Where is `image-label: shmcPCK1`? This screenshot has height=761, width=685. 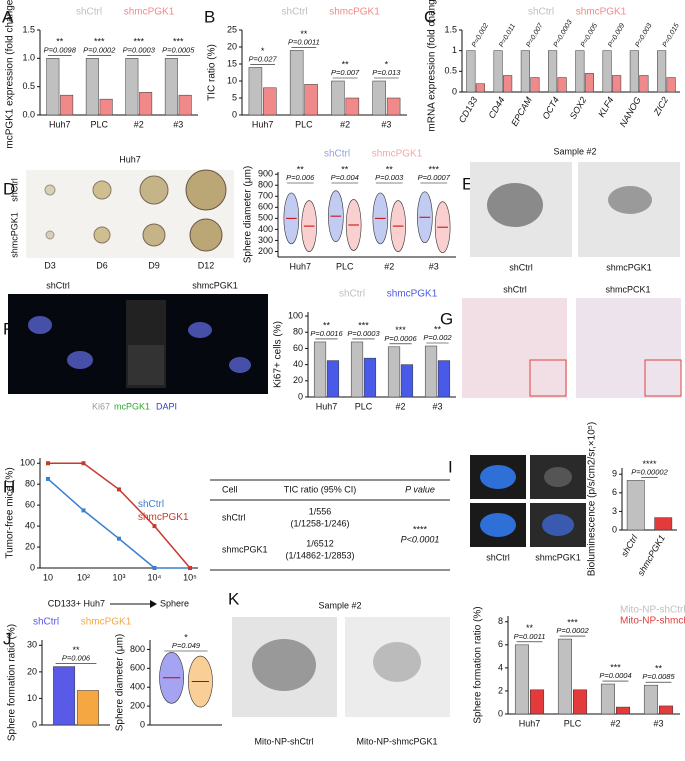 image-label: shmcPCK1 is located at coordinates (627, 289).